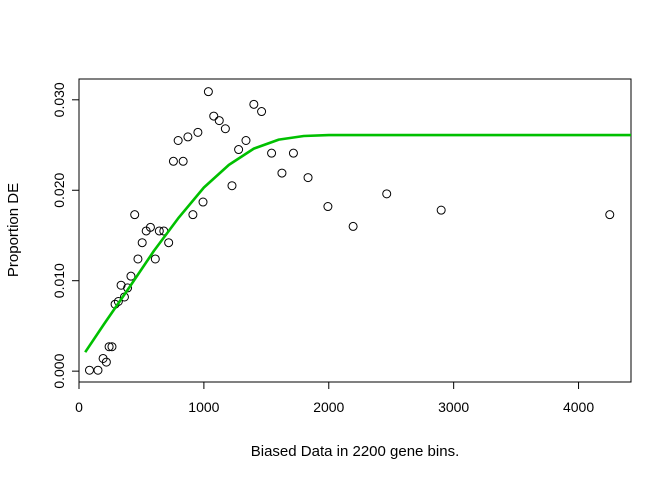  I want to click on x-axis: 0 1000 2000 3000 4000, so click(334, 398).